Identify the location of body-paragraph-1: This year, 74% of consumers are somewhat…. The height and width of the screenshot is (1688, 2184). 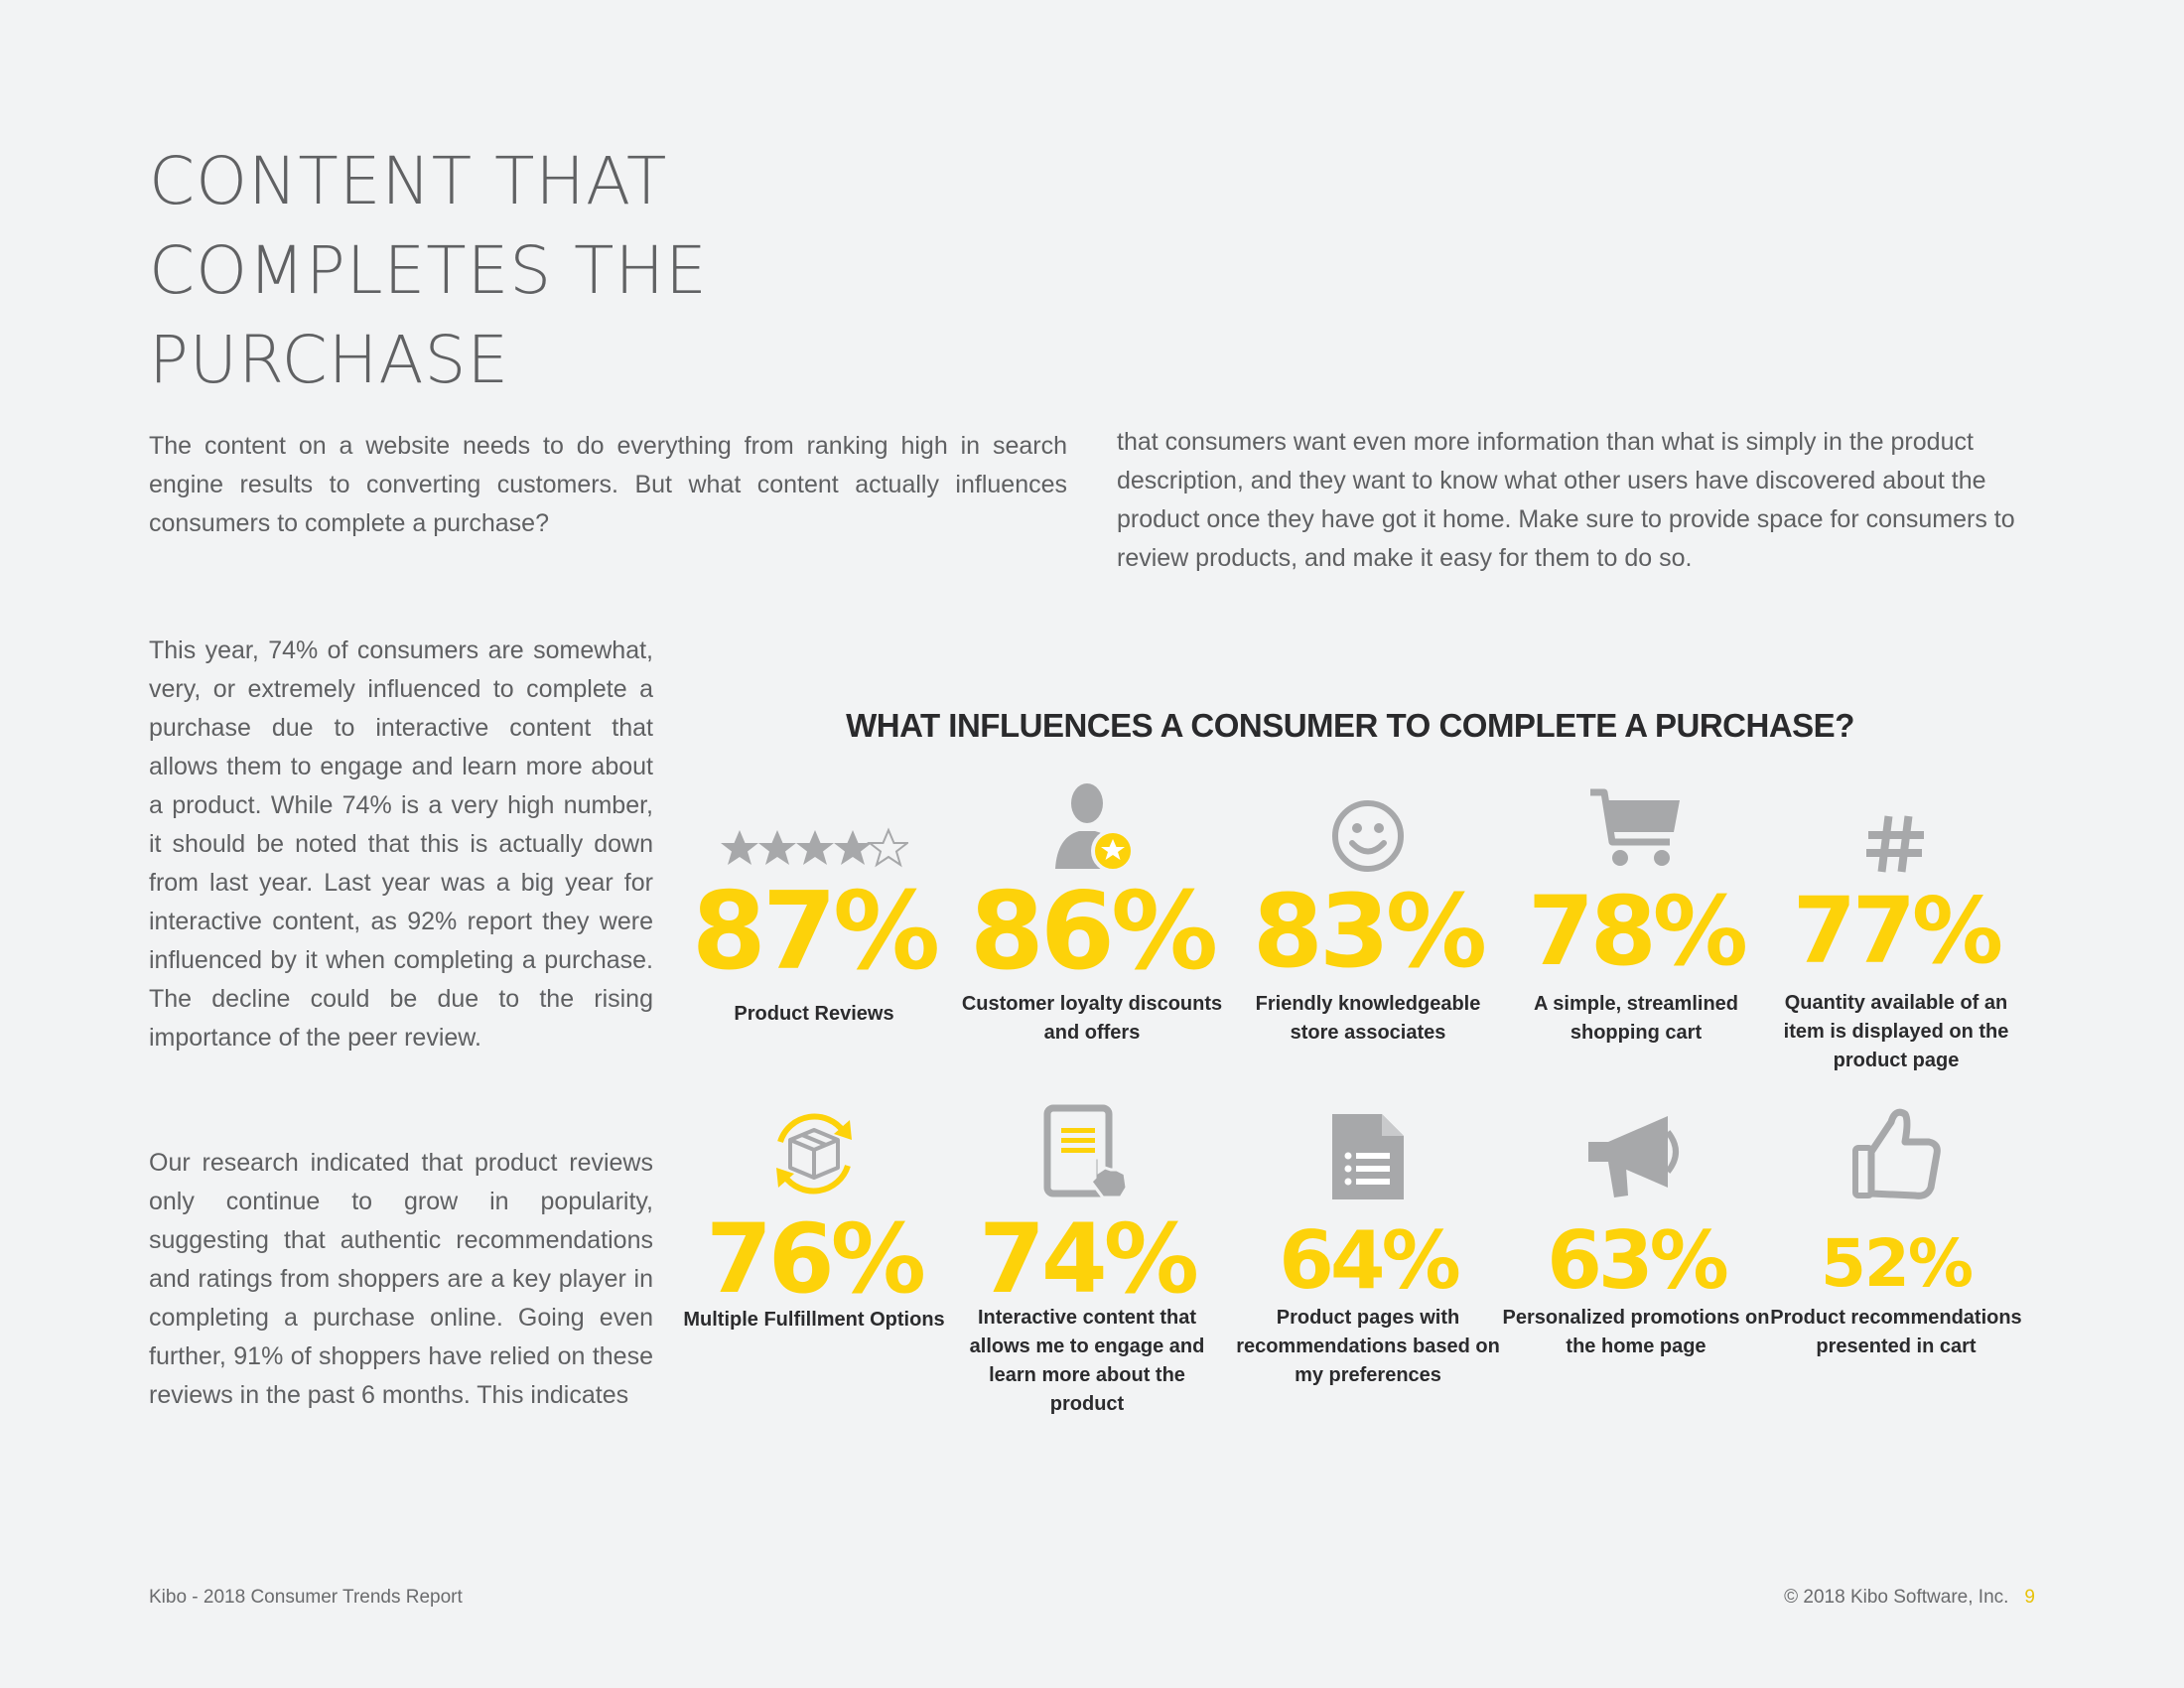
(401, 844).